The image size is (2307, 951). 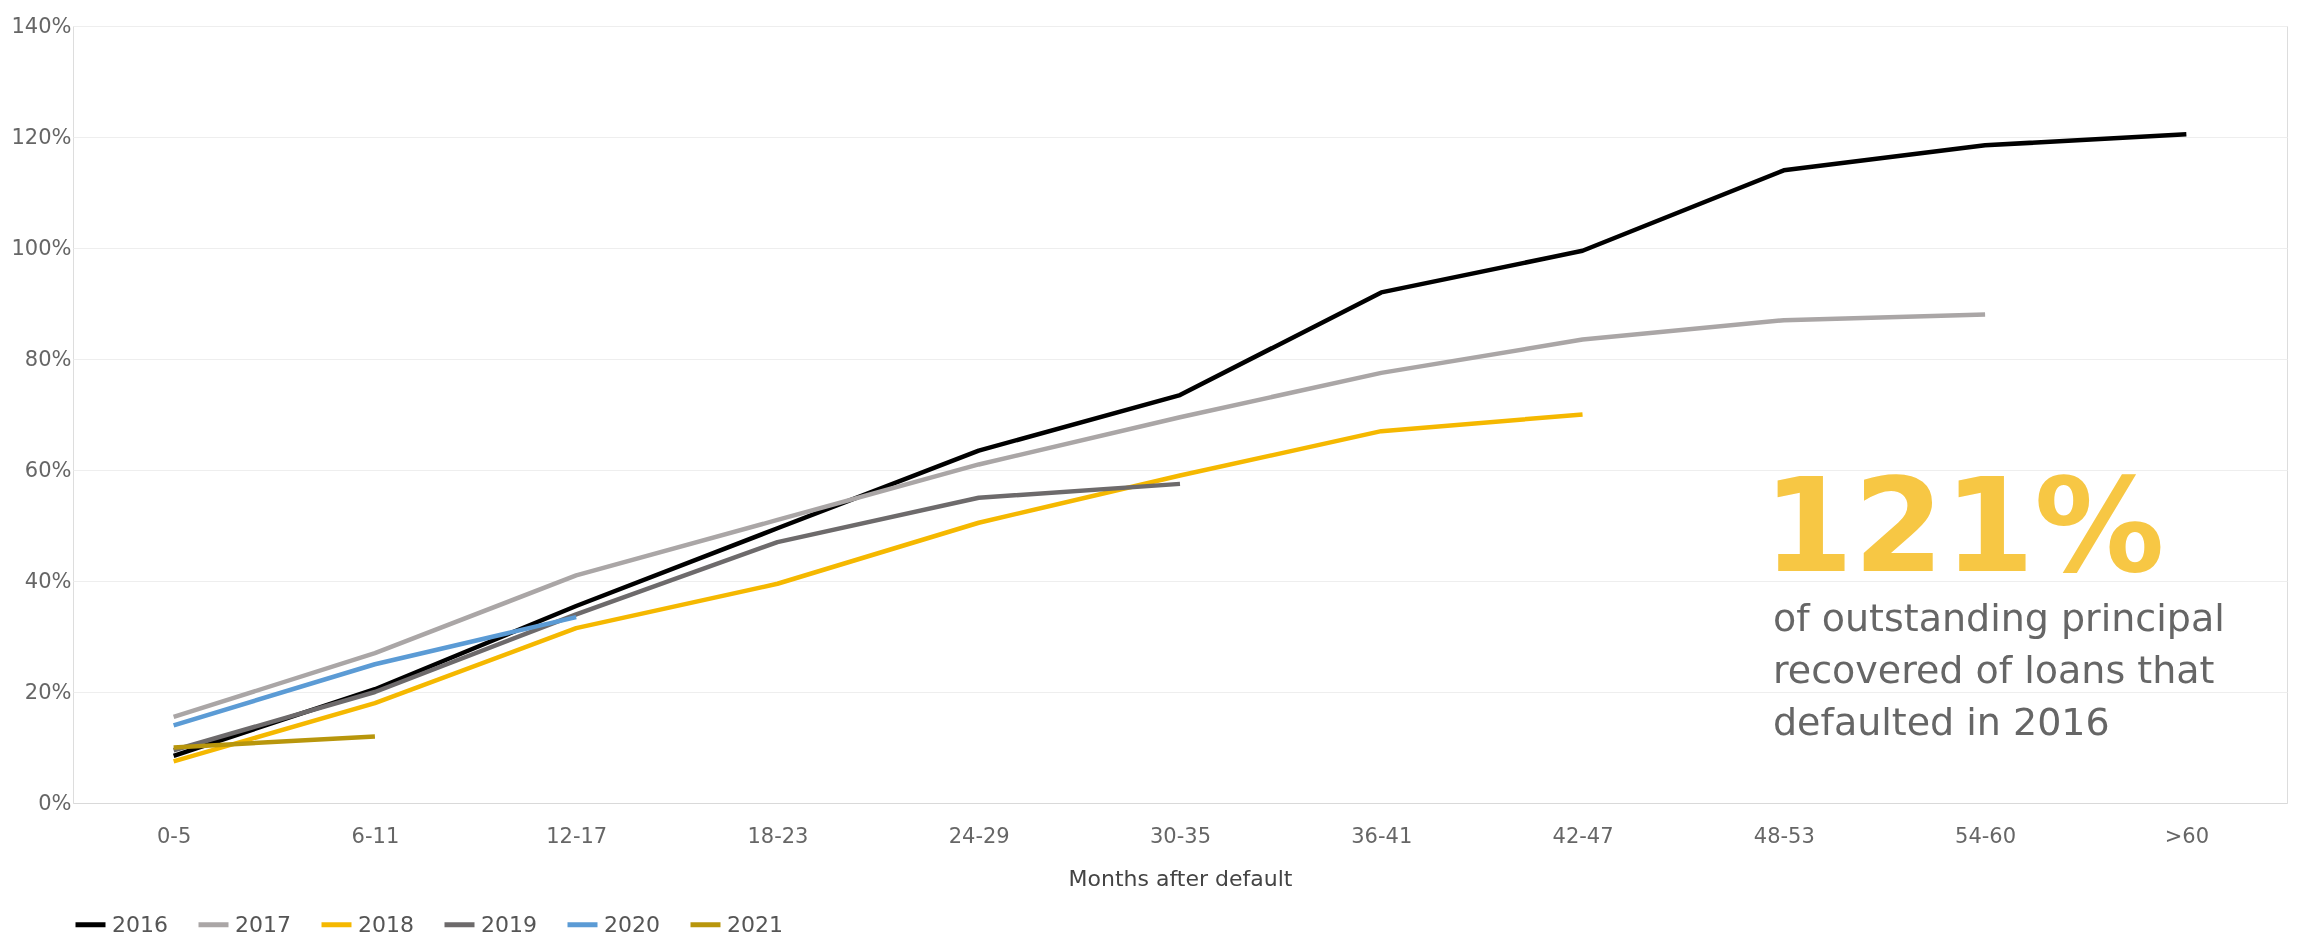 What do you see at coordinates (375, 835) in the screenshot?
I see `x-tick-label: 6-11` at bounding box center [375, 835].